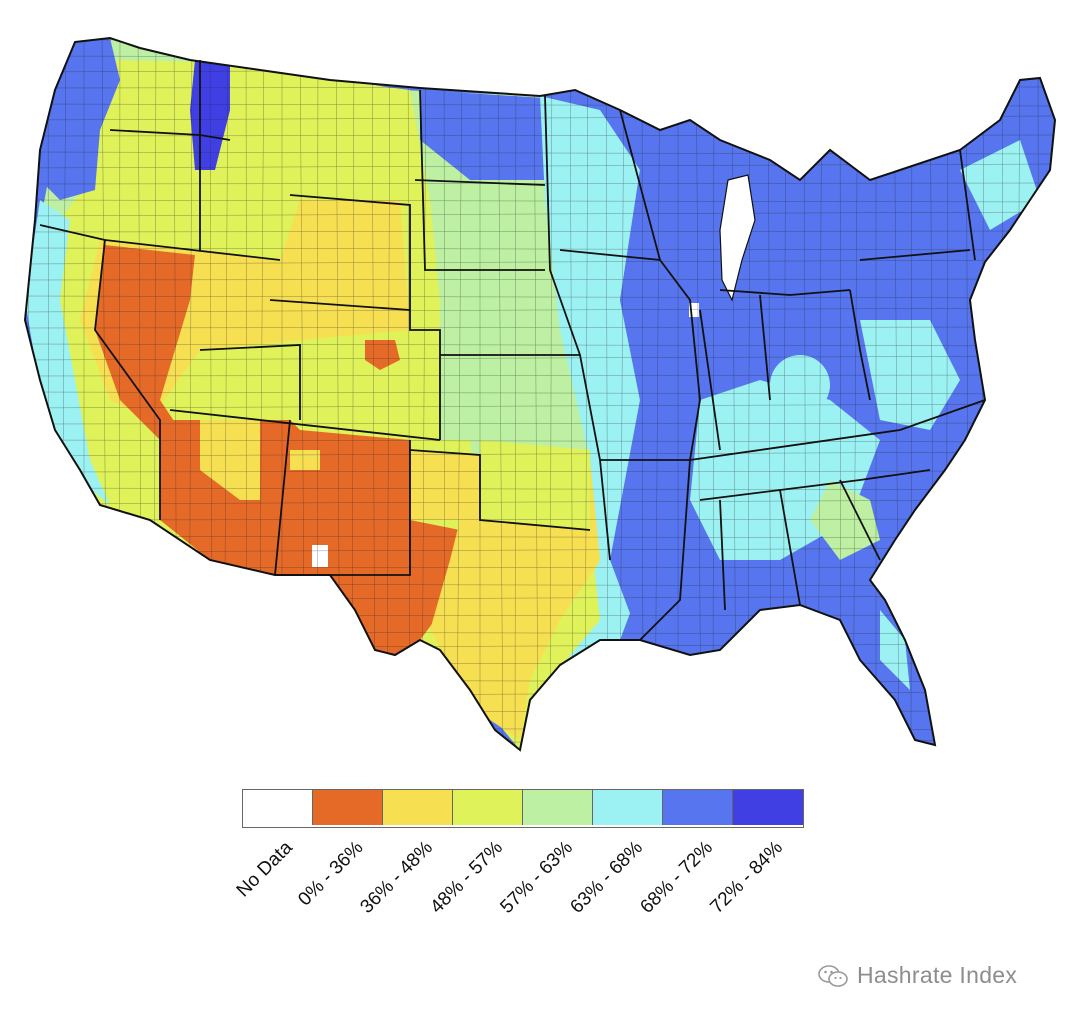  Describe the element at coordinates (937, 975) in the screenshot. I see `watermark-text: Hashrate Index` at that location.